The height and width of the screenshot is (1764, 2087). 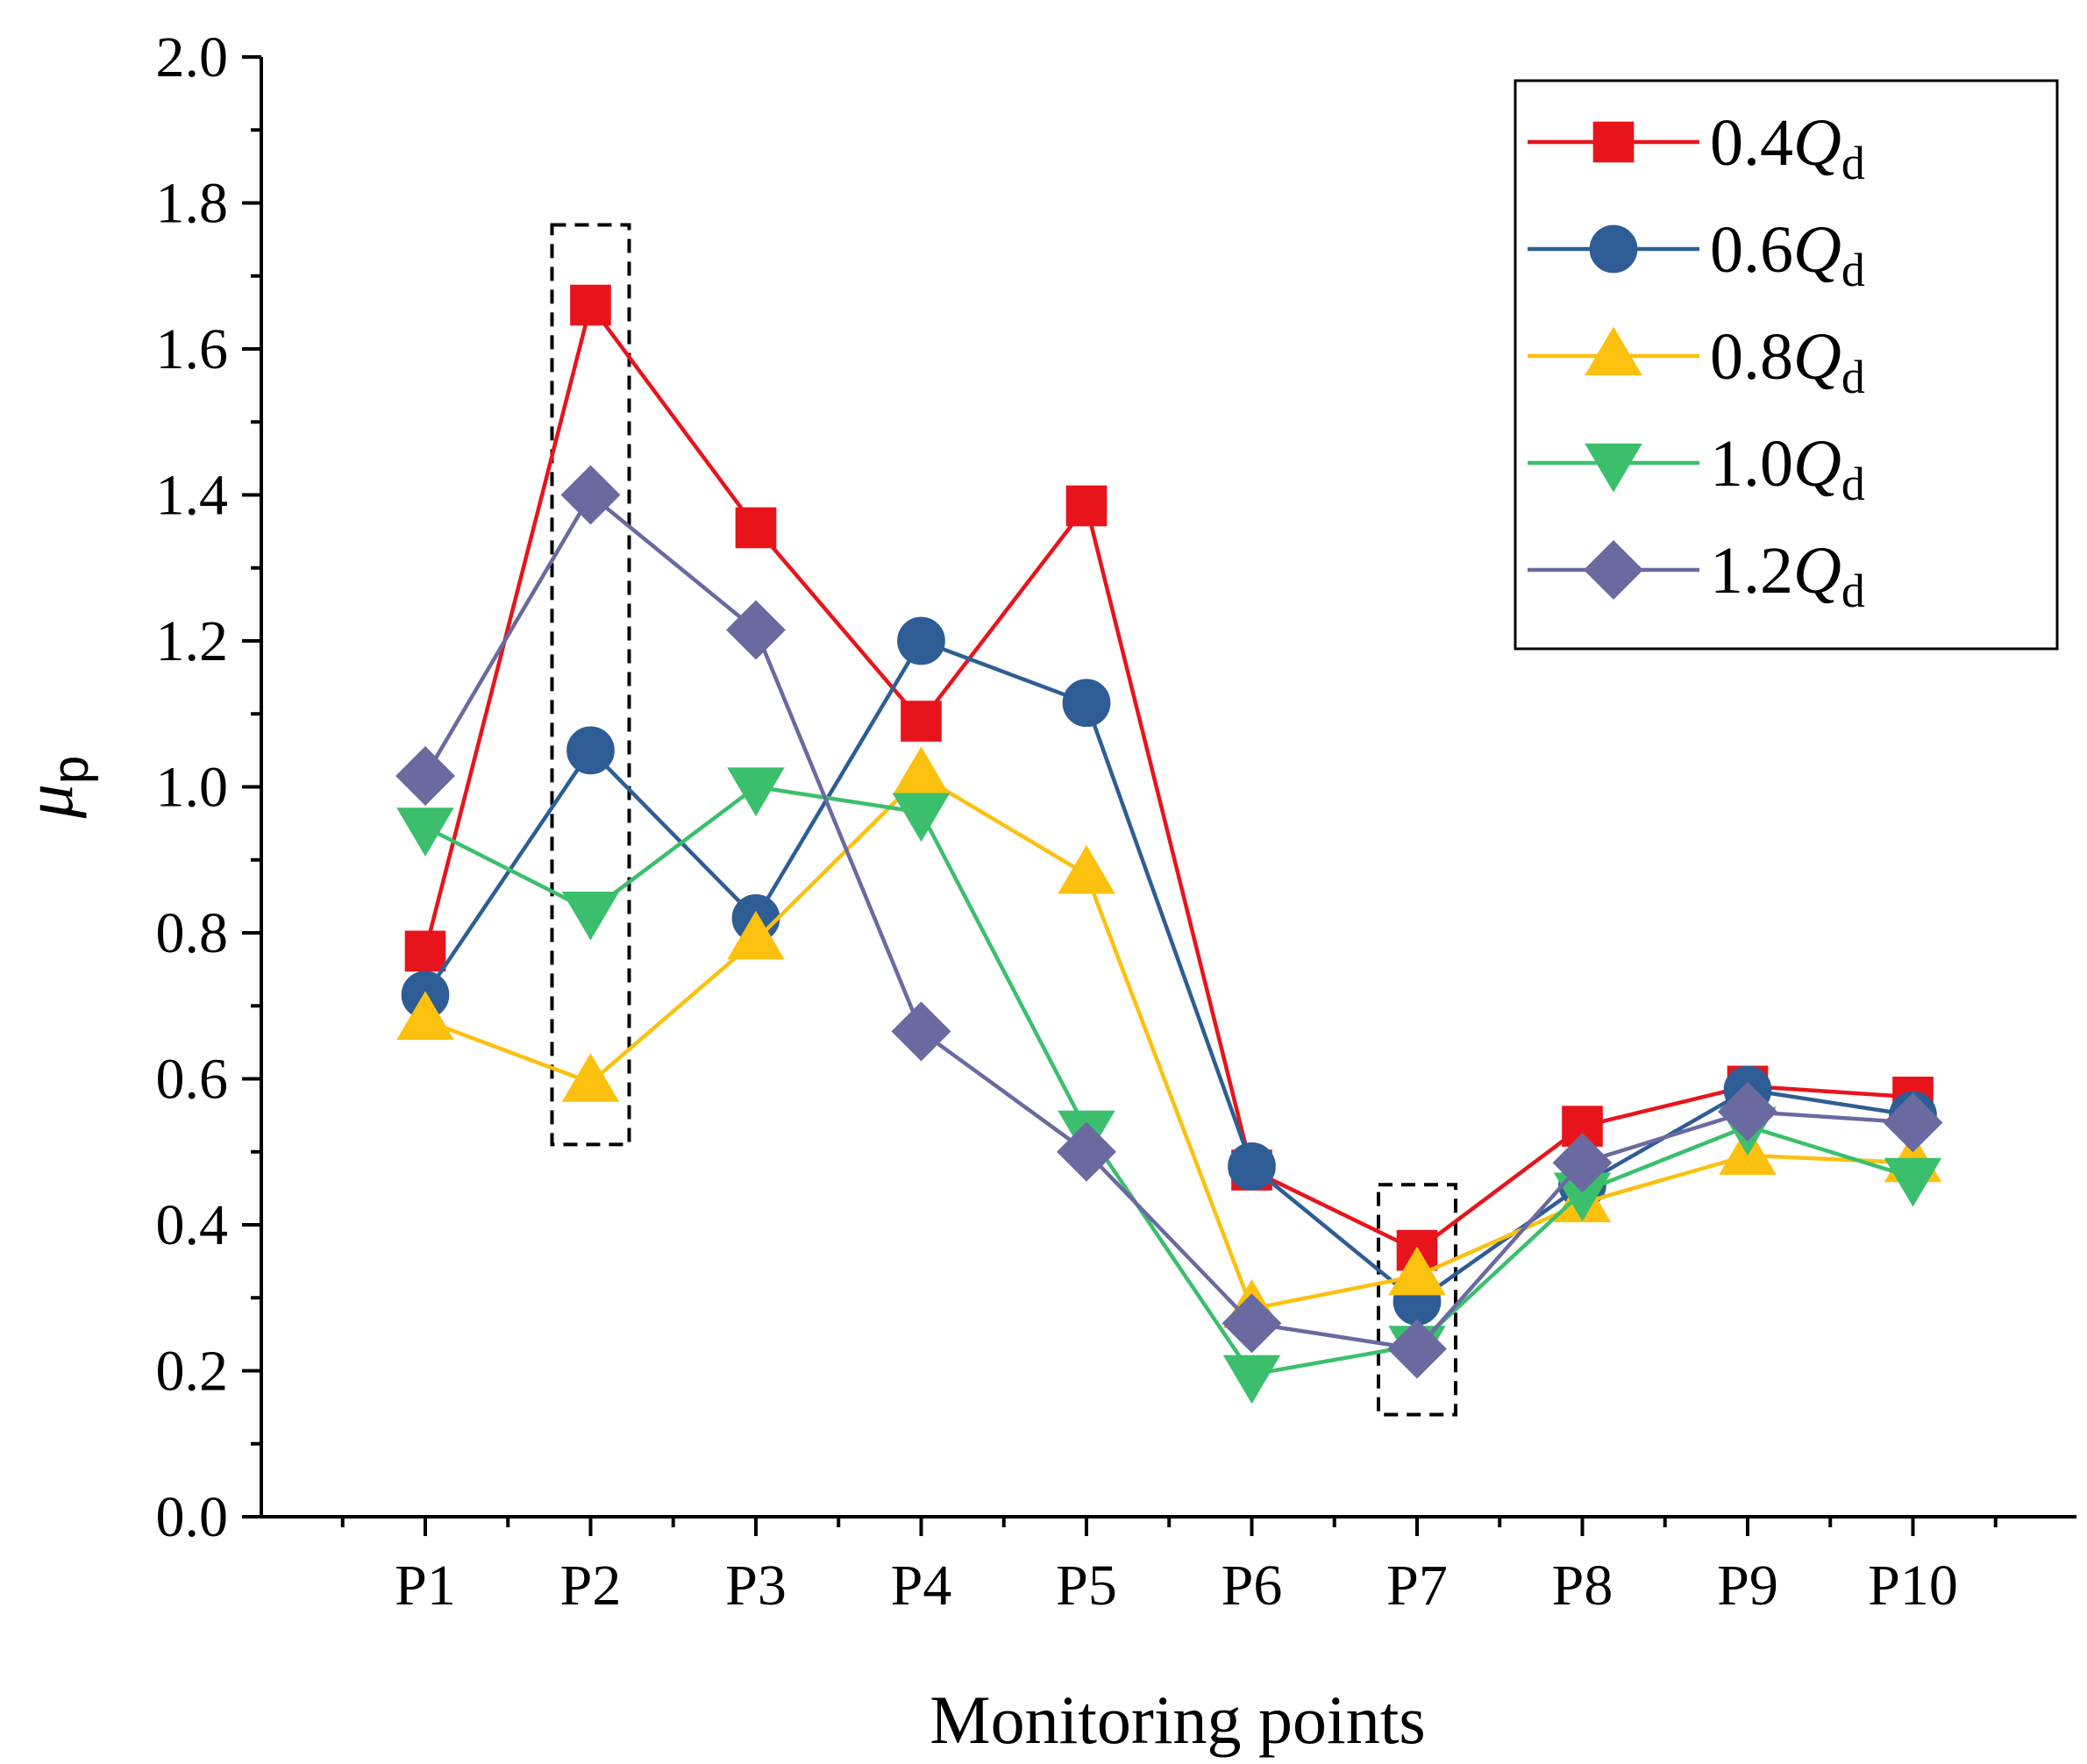 I want to click on x-axis-title: Monitoring points, so click(x=1178, y=1720).